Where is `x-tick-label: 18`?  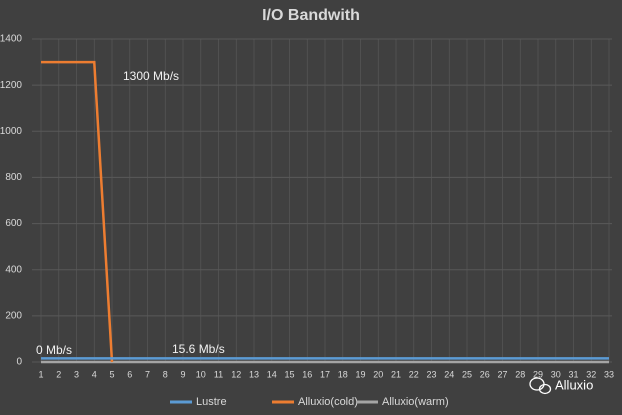 x-tick-label: 18 is located at coordinates (343, 374).